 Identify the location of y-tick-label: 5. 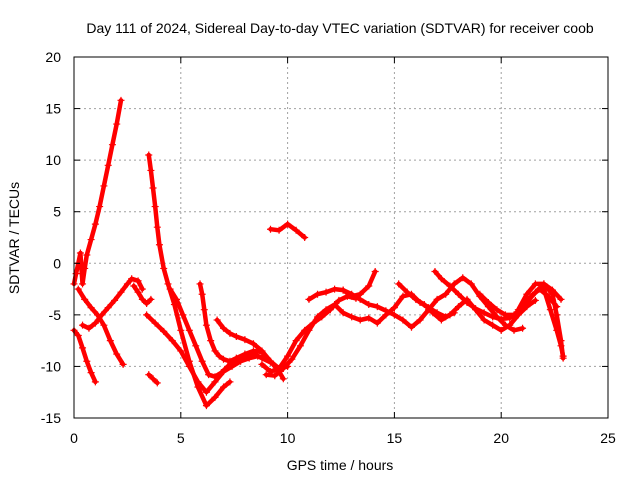
(57, 212).